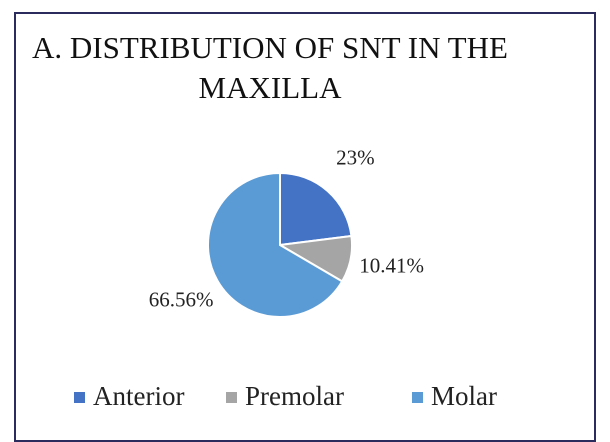 The width and height of the screenshot is (610, 442). I want to click on legend-label: Molar, so click(464, 396).